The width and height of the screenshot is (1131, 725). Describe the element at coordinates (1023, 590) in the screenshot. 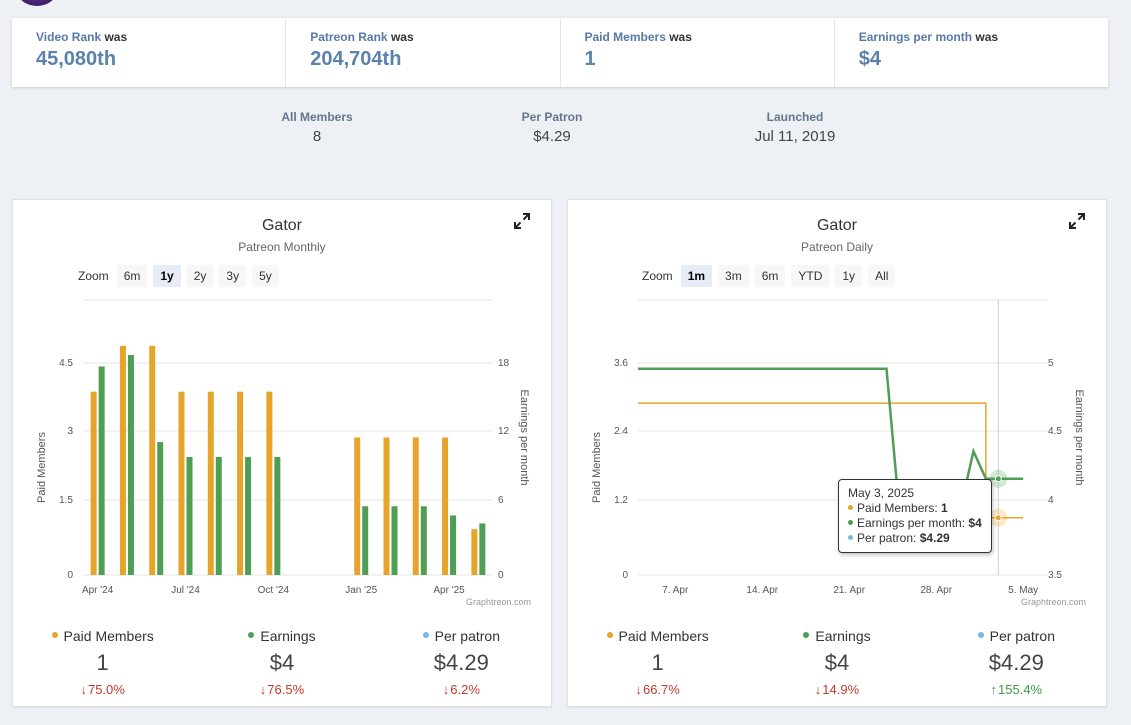

I see `x-tick-label: 5. May` at that location.